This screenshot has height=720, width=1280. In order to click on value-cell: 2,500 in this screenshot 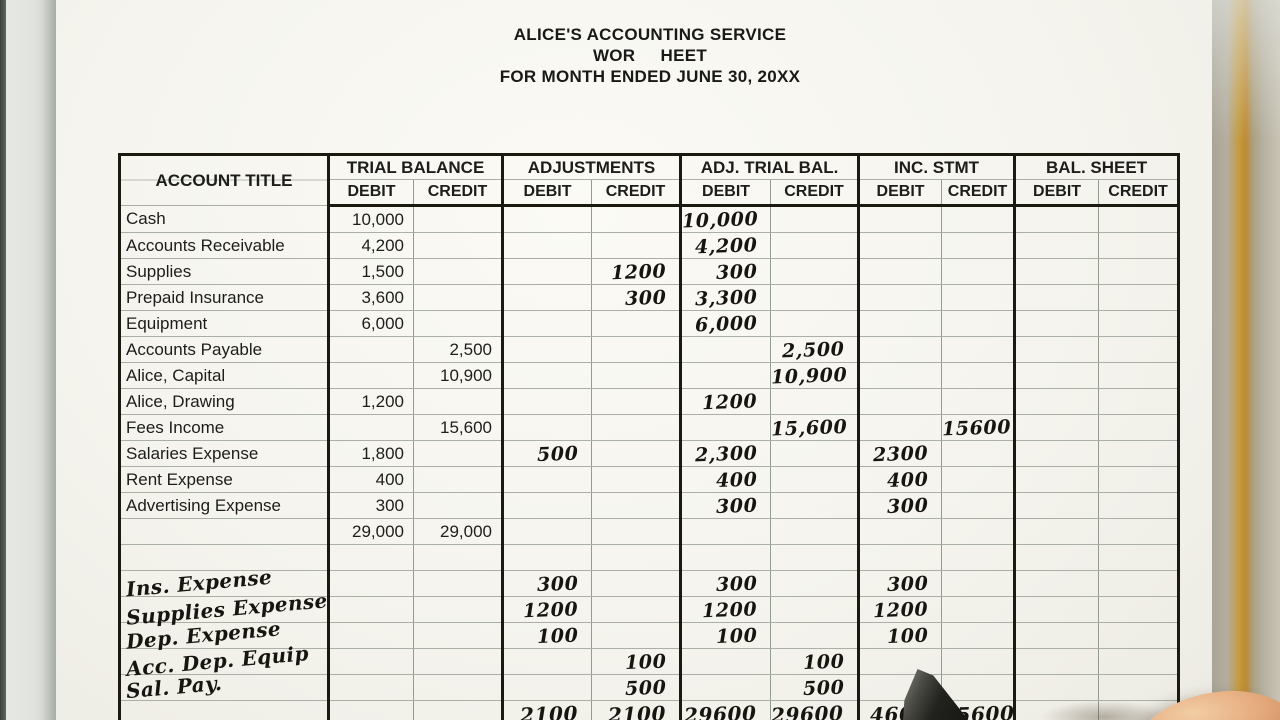, I will do `click(815, 349)`.